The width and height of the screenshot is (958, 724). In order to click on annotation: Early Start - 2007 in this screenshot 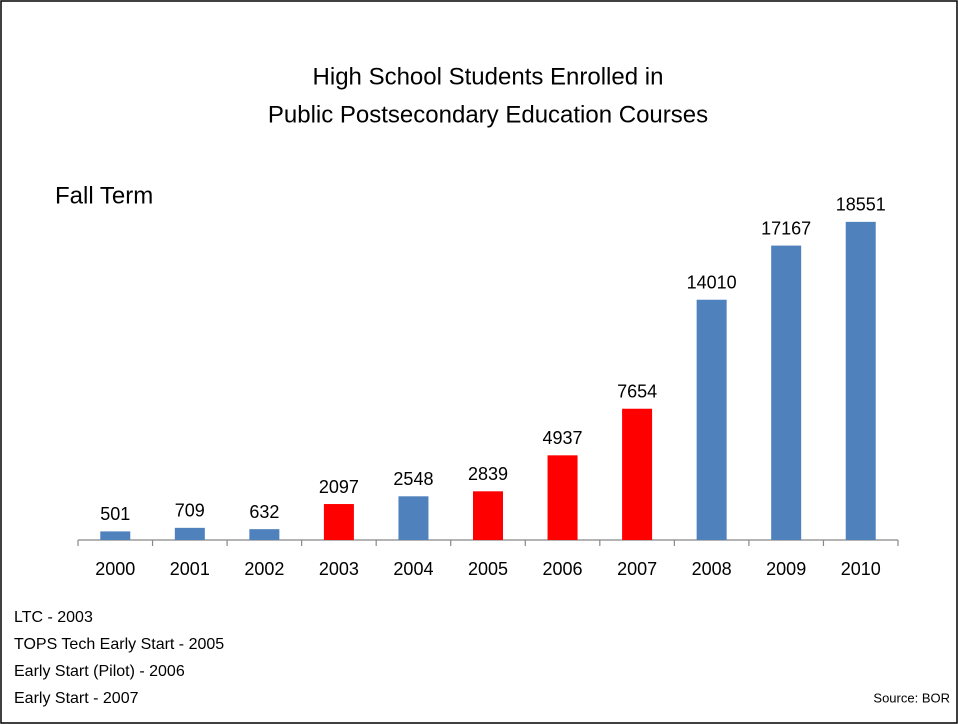, I will do `click(76, 698)`.